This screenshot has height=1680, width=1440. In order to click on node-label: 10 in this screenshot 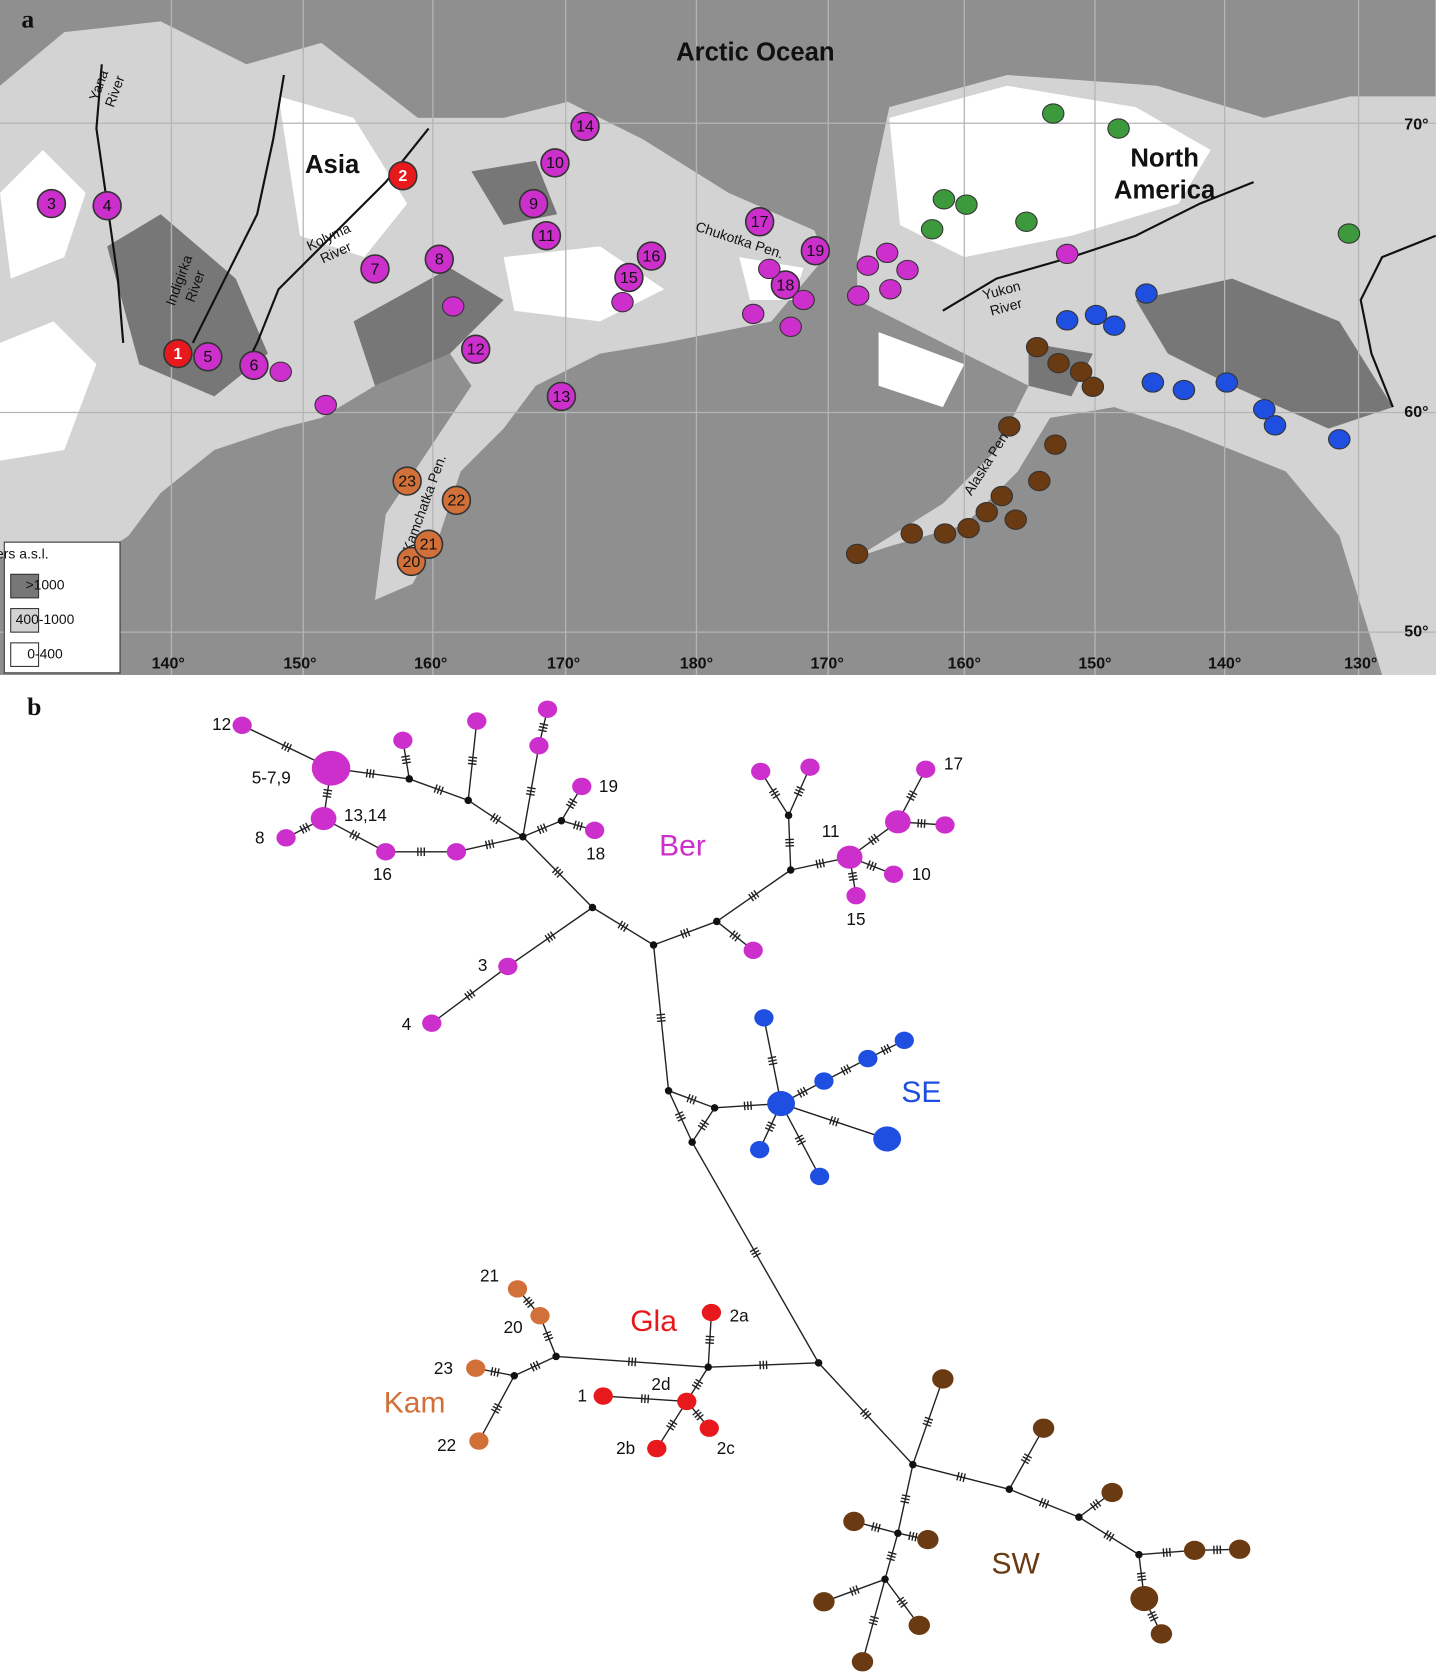, I will do `click(921, 874)`.